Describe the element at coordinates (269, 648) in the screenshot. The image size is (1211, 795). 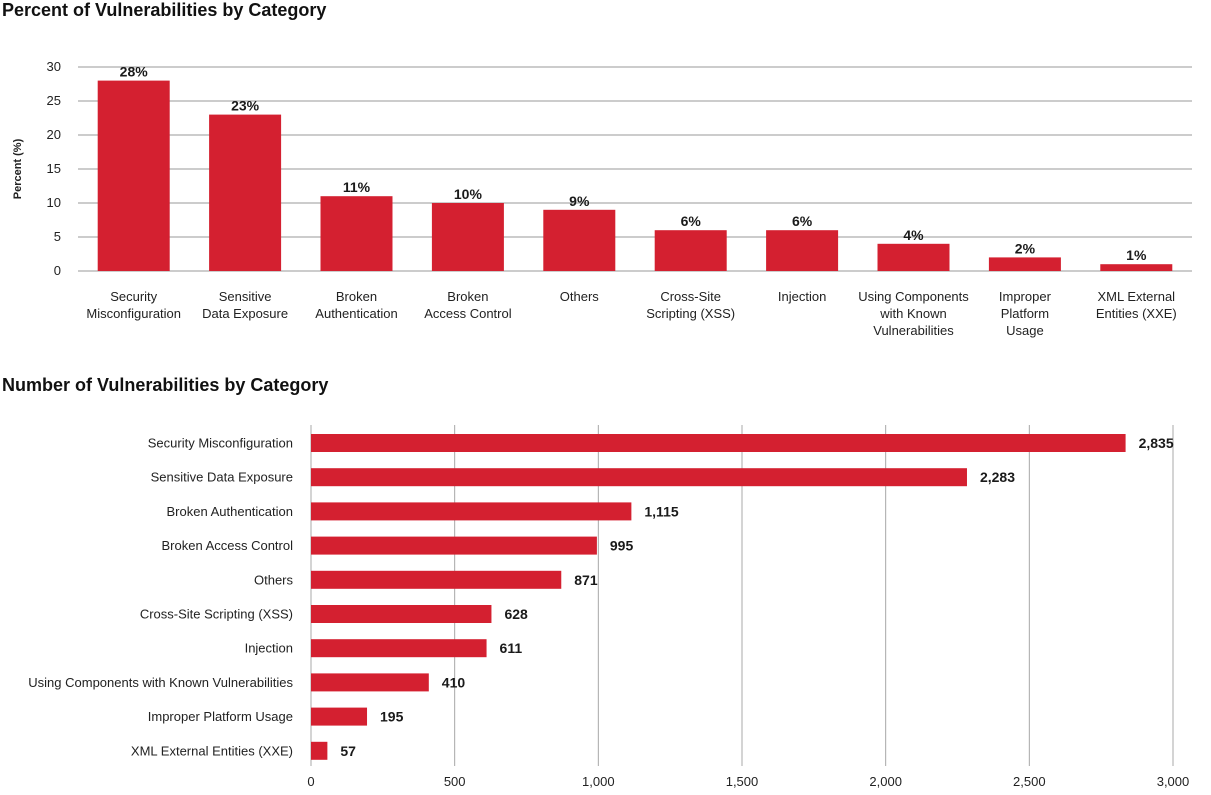
I see `y-category-label-6: Injection` at that location.